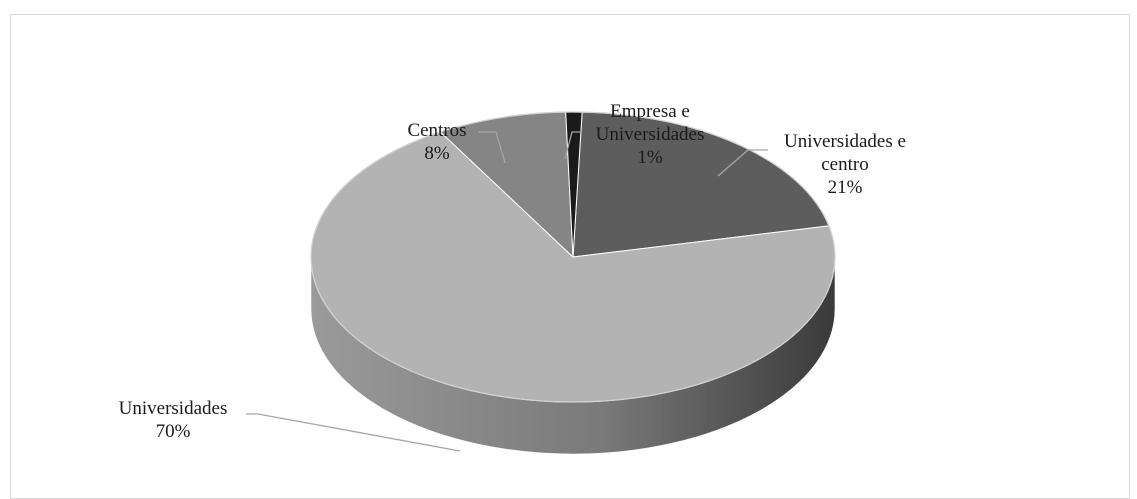  Describe the element at coordinates (650, 111) in the screenshot. I see `slice-category-label: Empresa e` at that location.